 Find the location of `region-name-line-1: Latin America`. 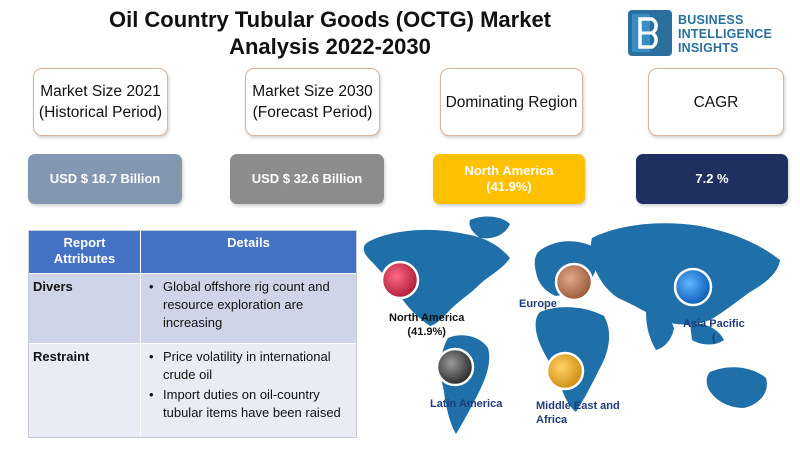

region-name-line-1: Latin America is located at coordinates (466, 404).